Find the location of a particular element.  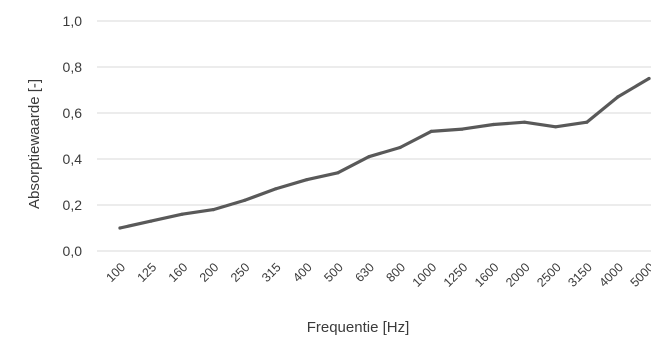

x-tick-label: 200 is located at coordinates (209, 272).